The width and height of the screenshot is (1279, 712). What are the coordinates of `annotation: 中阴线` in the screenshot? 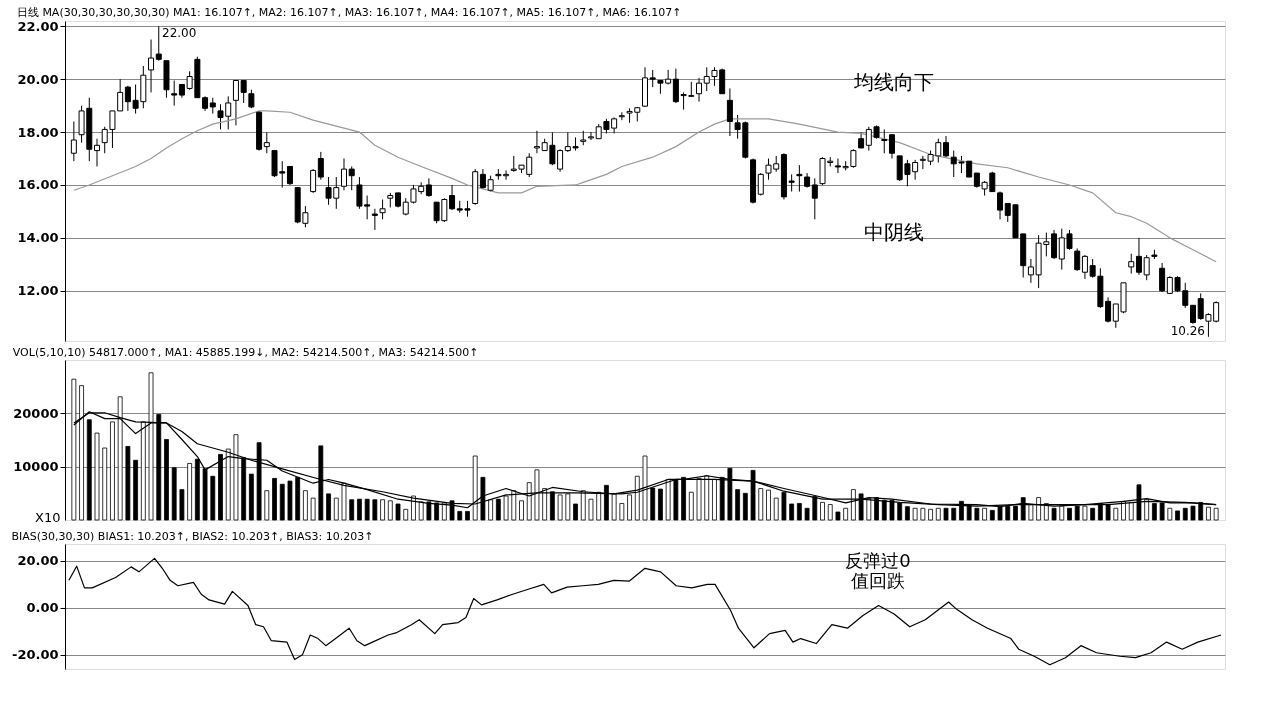 It's located at (894, 232).